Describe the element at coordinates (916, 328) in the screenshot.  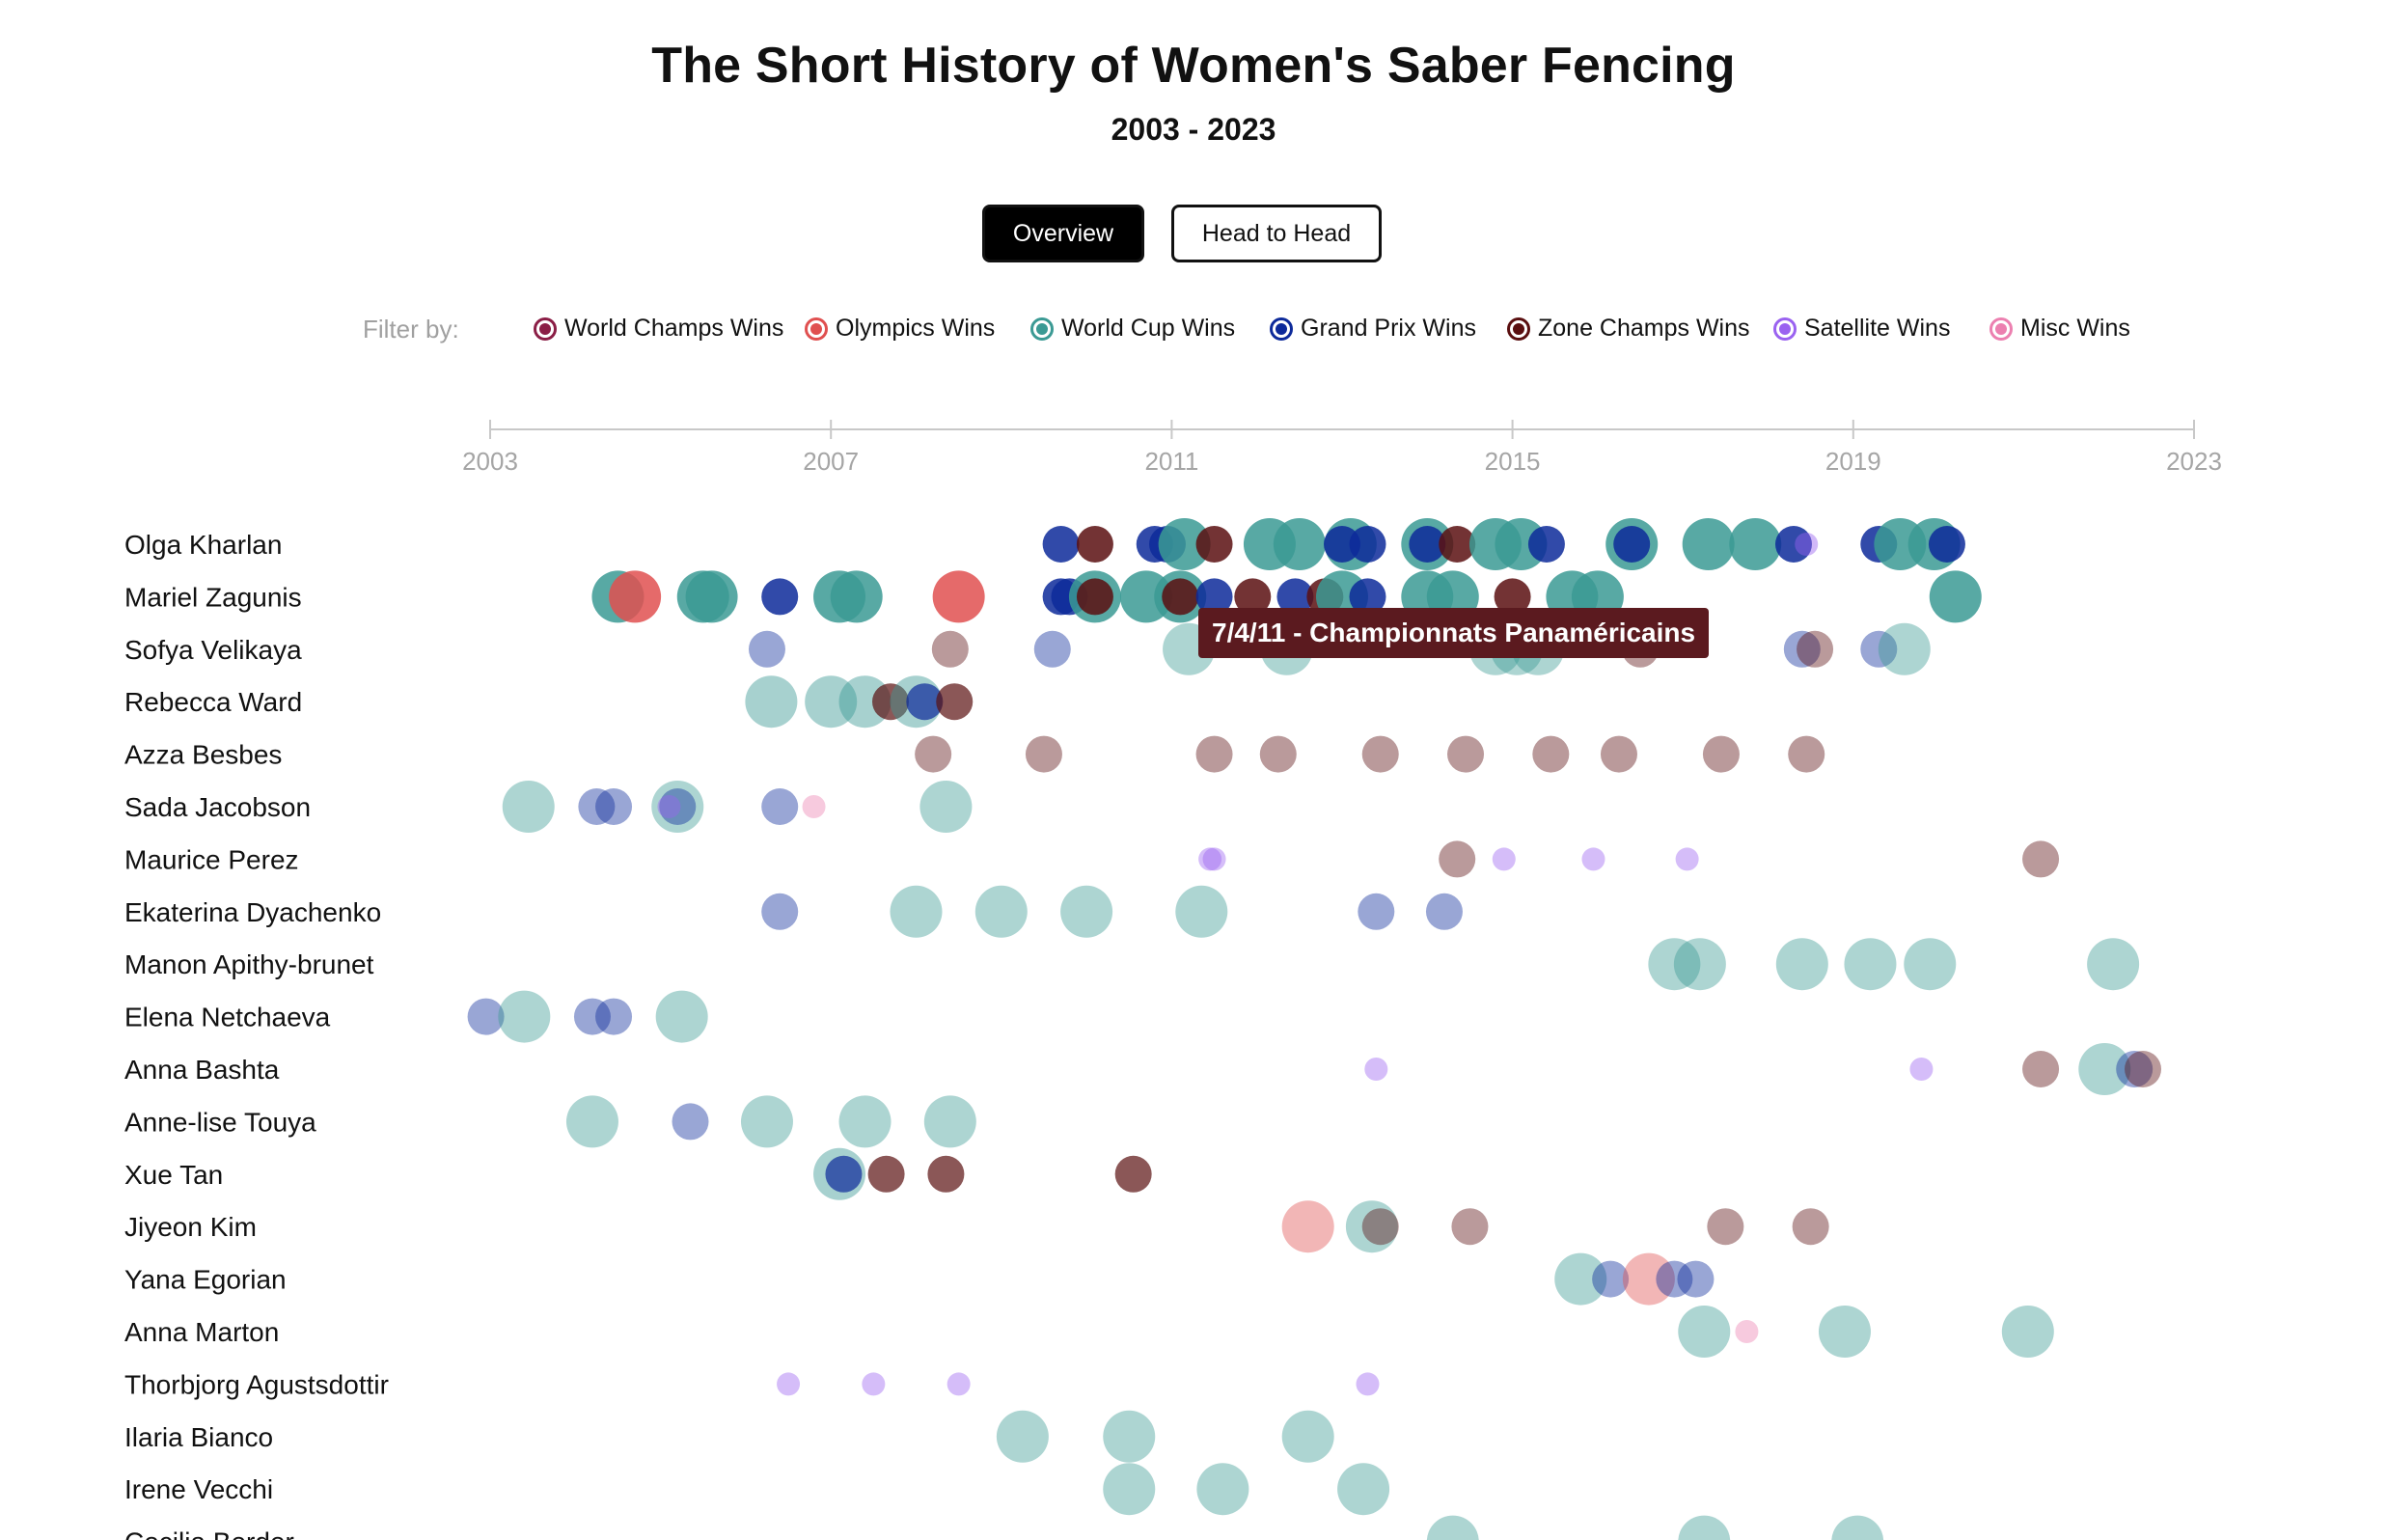
I see `filter-olympics-label: Olympics Wins` at that location.